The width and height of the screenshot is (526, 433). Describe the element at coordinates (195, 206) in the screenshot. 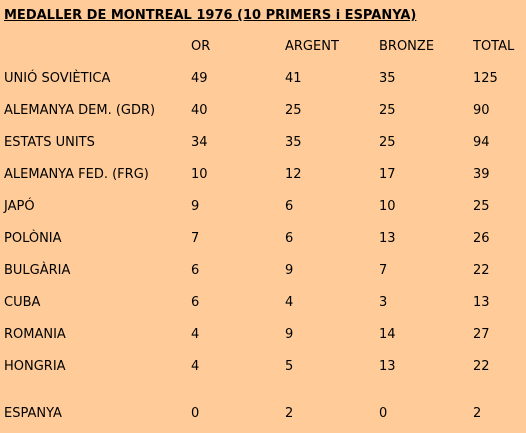

I see `gold-count: 9` at that location.